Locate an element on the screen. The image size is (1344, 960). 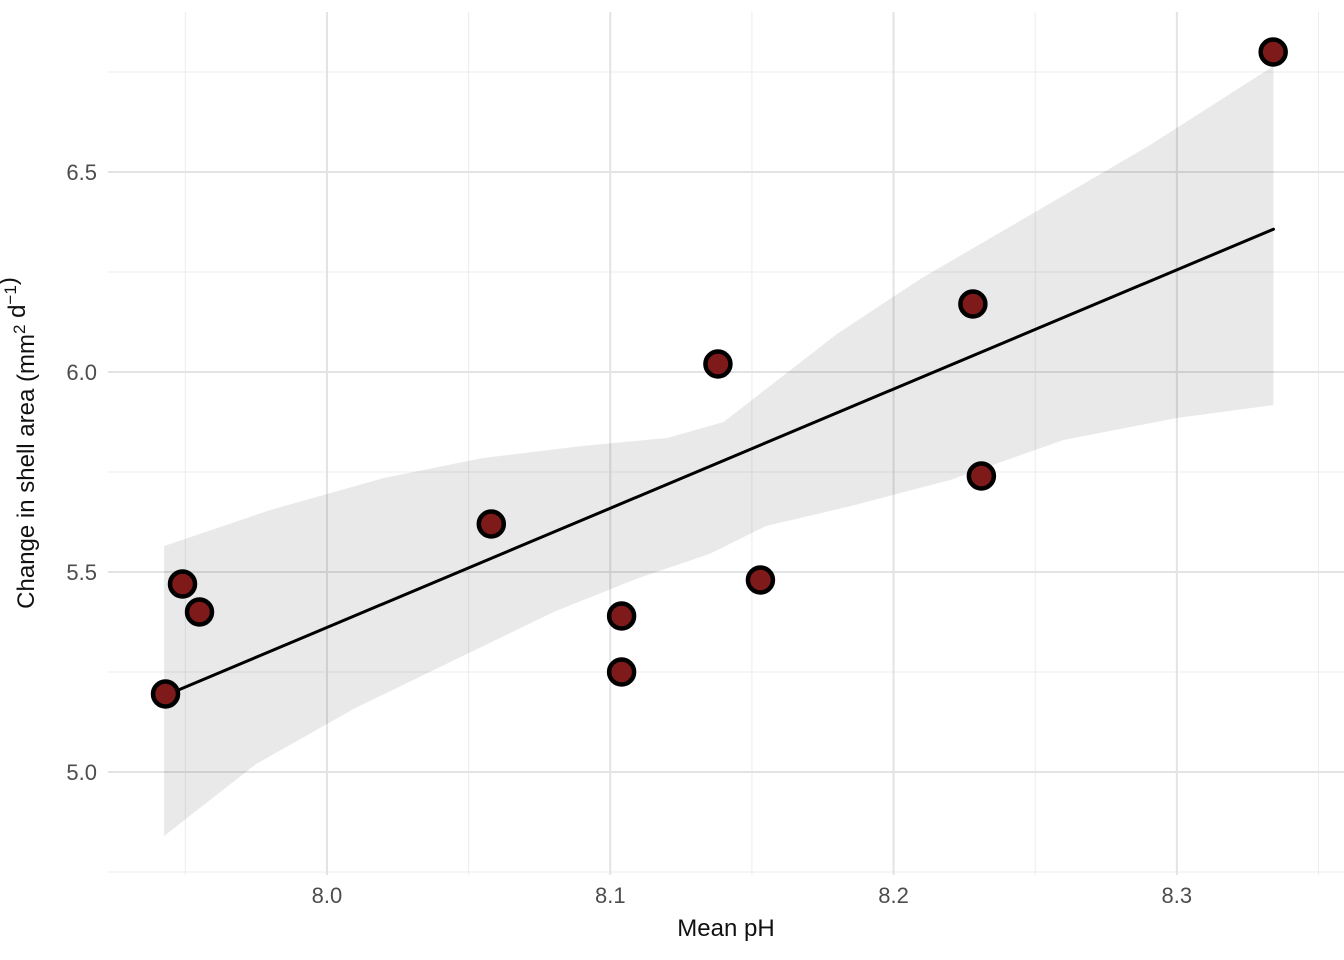
y-tick-label: 5.0 is located at coordinates (81, 772).